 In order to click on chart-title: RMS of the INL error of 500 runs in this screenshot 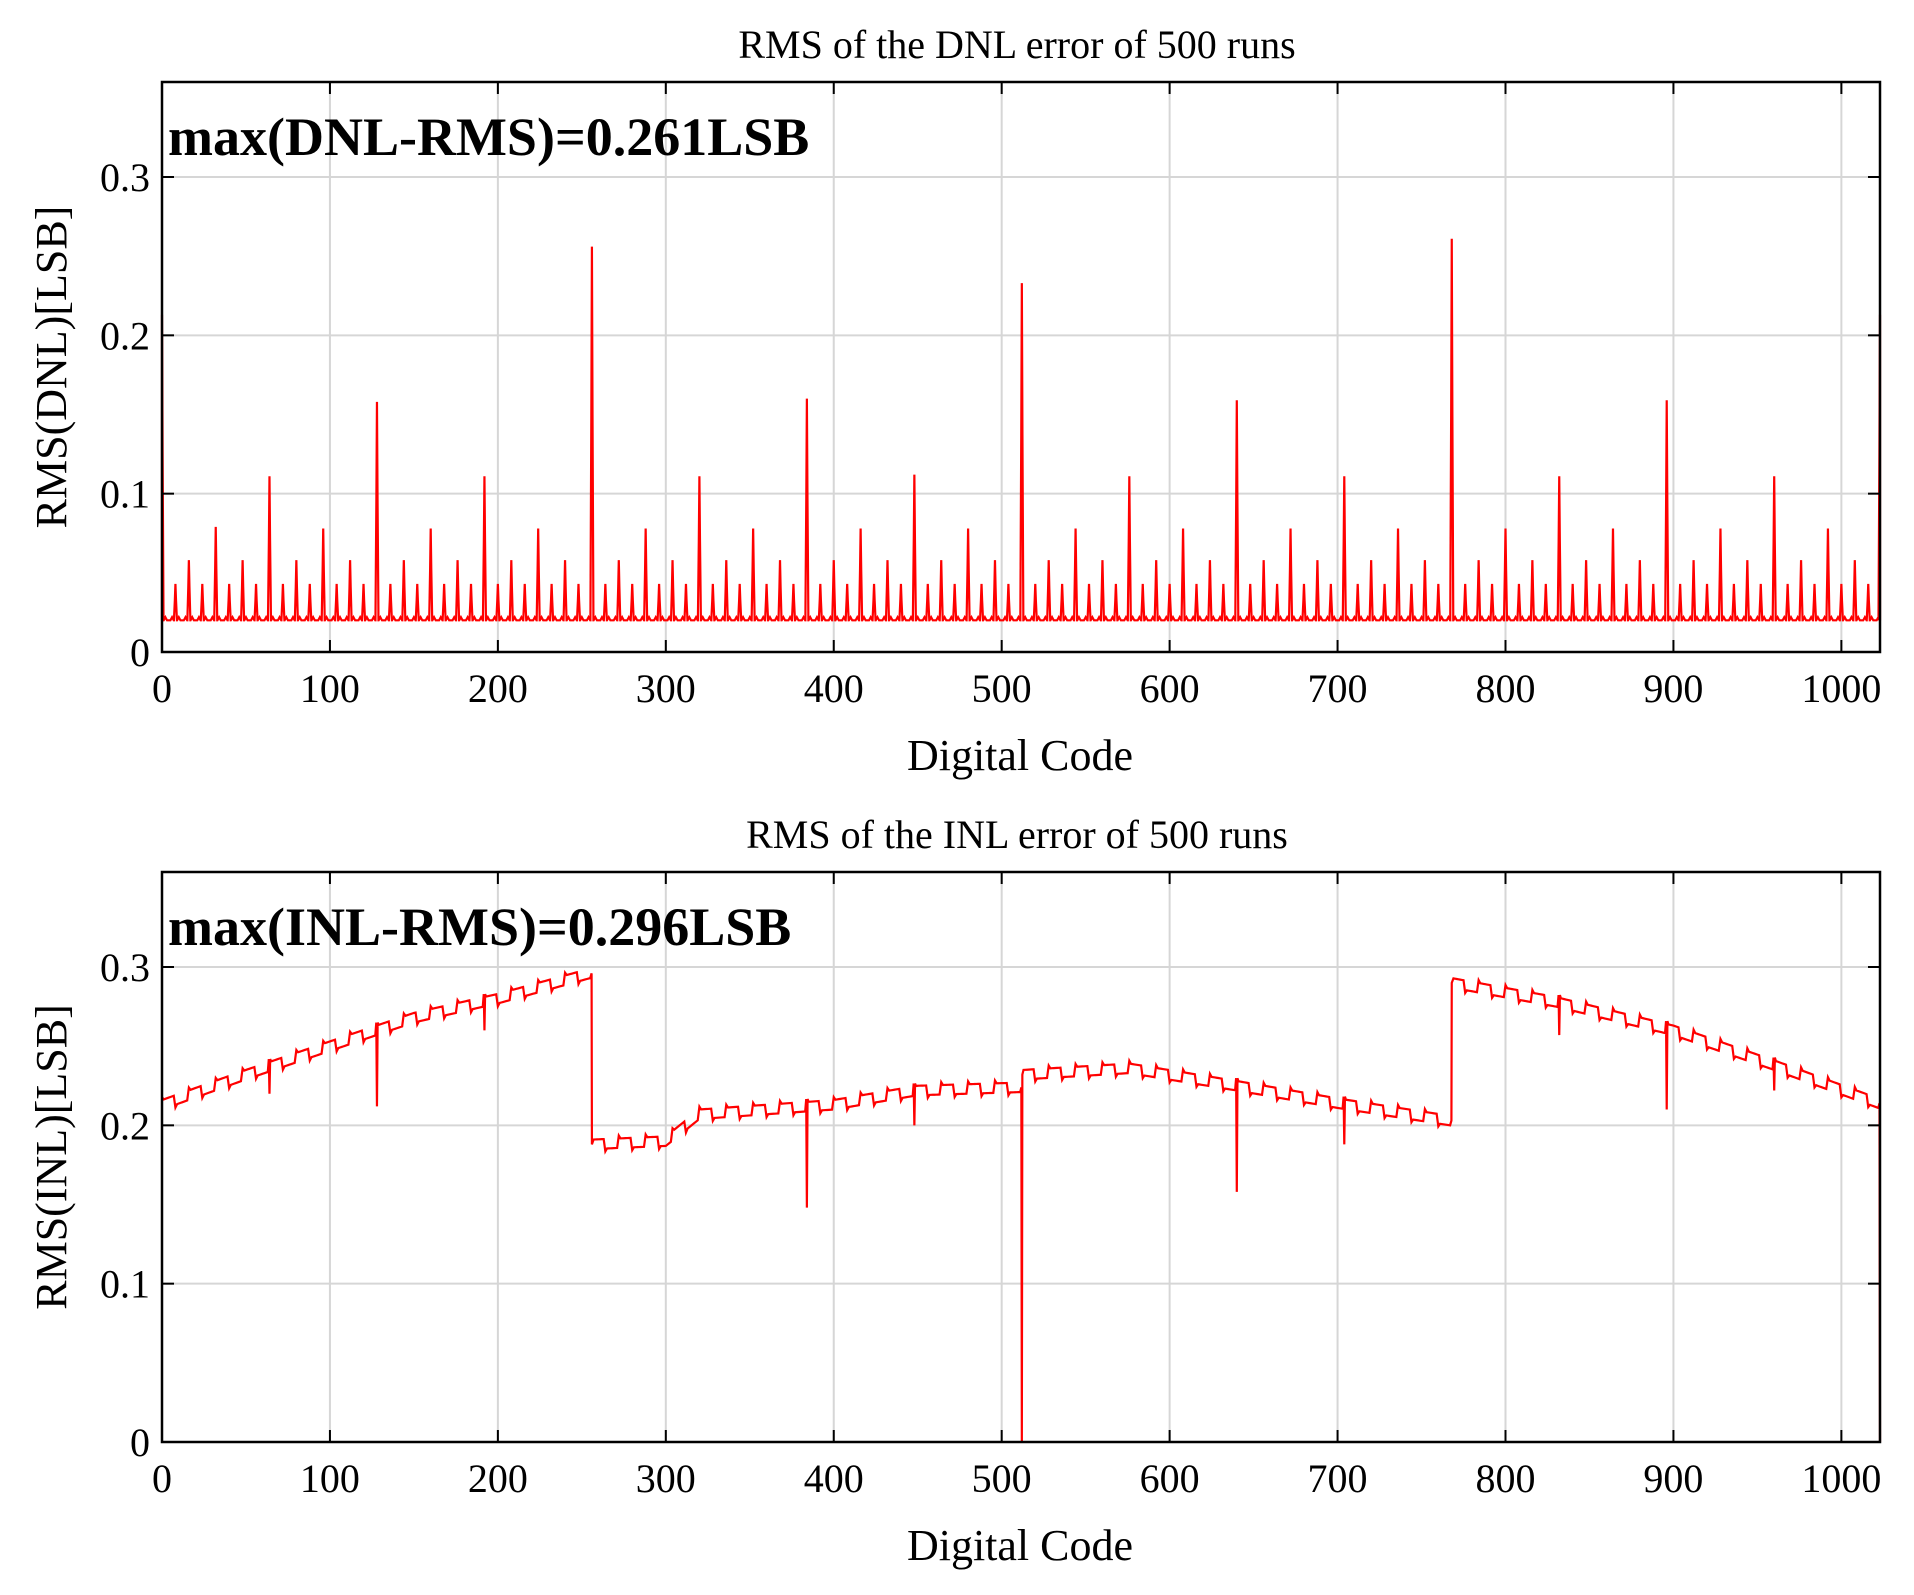, I will do `click(1017, 834)`.